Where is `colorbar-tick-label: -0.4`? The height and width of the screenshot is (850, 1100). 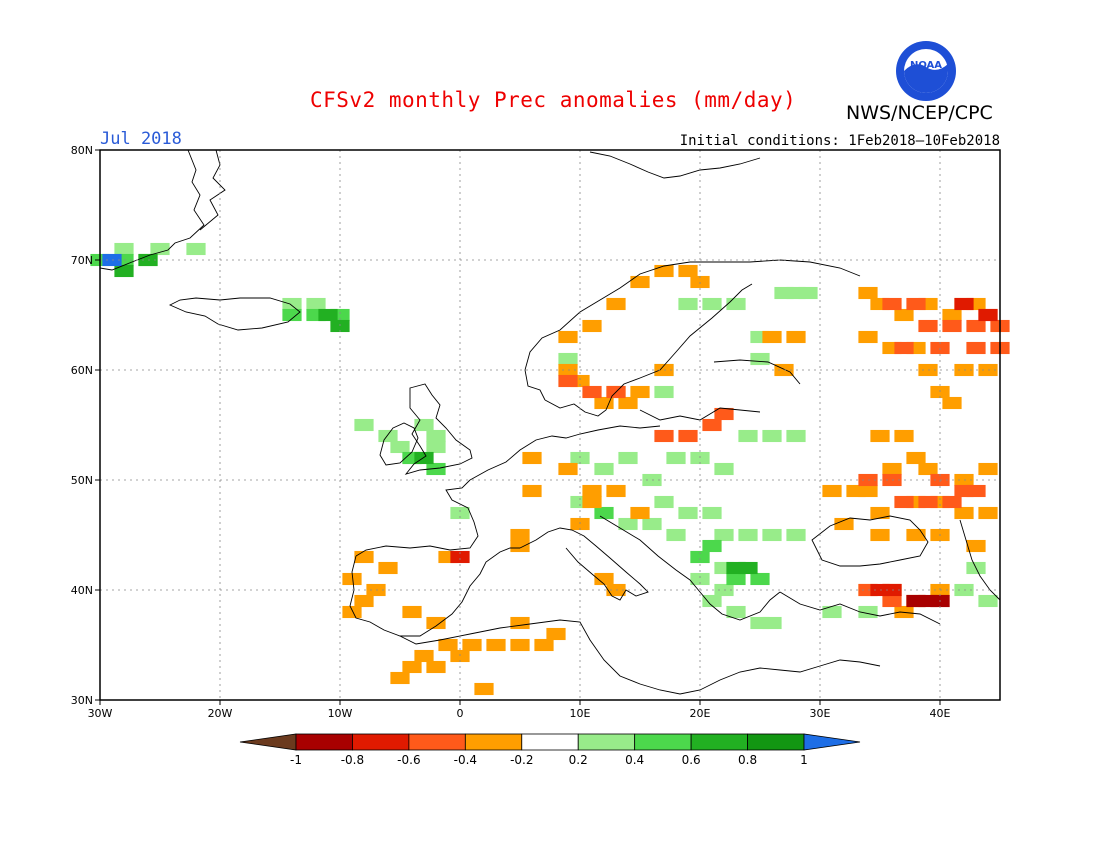
colorbar-tick-label: -0.4 is located at coordinates (465, 760).